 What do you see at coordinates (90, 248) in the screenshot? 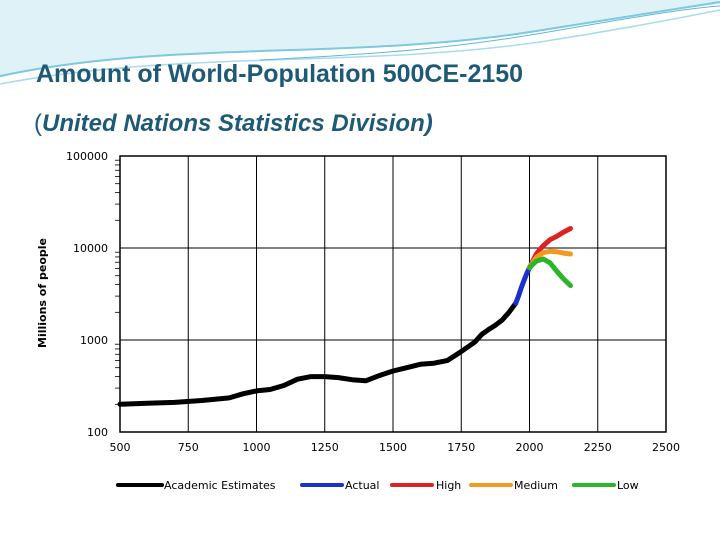
I see `y-tick-label: 10000` at bounding box center [90, 248].